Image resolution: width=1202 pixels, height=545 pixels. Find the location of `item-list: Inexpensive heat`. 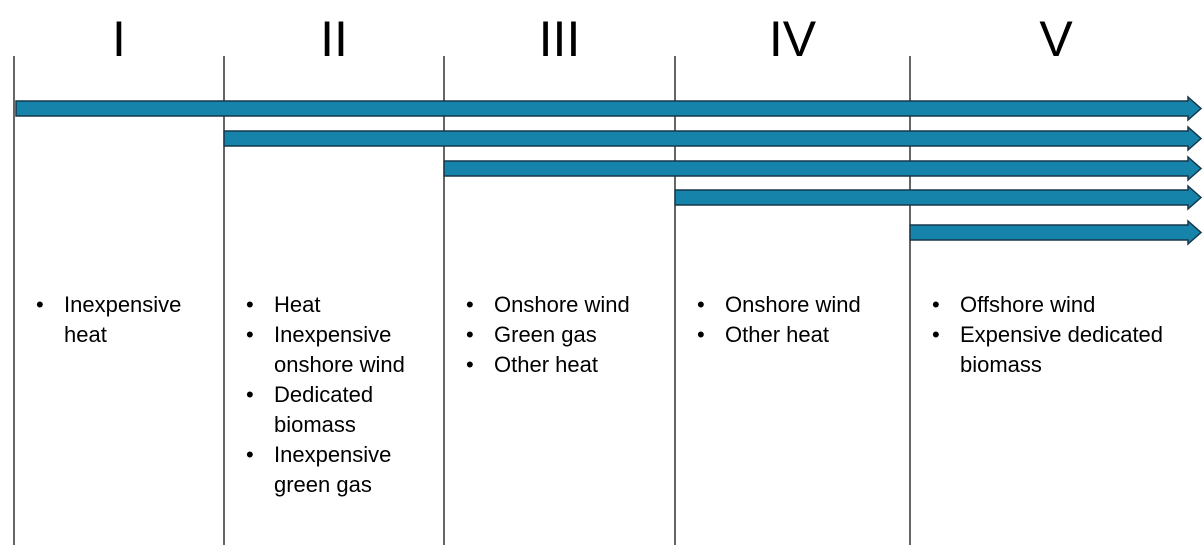

item-list: Inexpensive heat is located at coordinates (110, 320).